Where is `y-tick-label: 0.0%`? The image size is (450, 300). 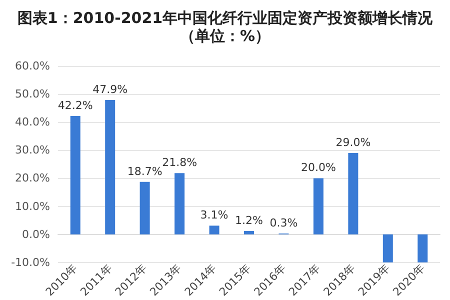
y-tick-label: 0.0% is located at coordinates (36, 234).